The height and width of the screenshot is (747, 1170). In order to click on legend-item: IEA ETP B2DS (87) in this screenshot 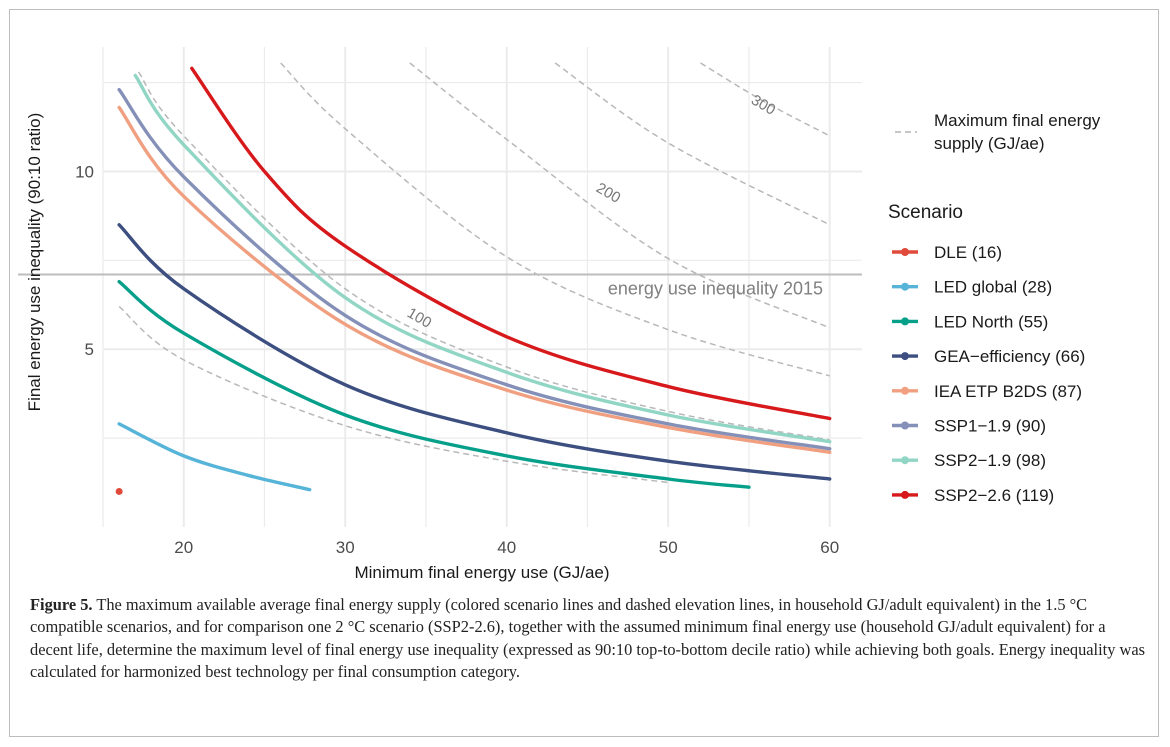, I will do `click(987, 391)`.